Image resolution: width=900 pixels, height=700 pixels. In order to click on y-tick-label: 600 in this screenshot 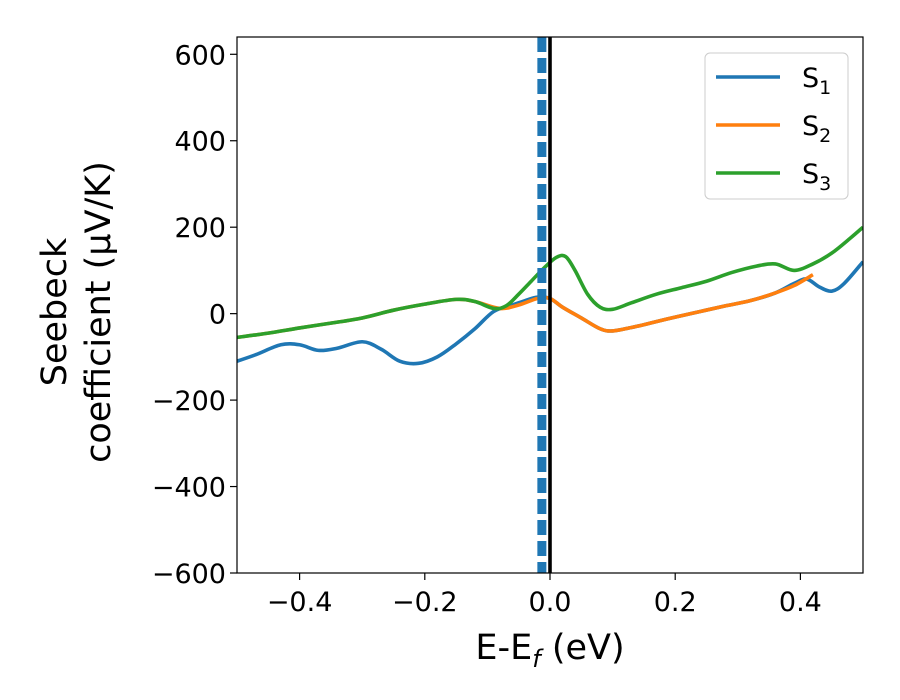, I will do `click(200, 55)`.